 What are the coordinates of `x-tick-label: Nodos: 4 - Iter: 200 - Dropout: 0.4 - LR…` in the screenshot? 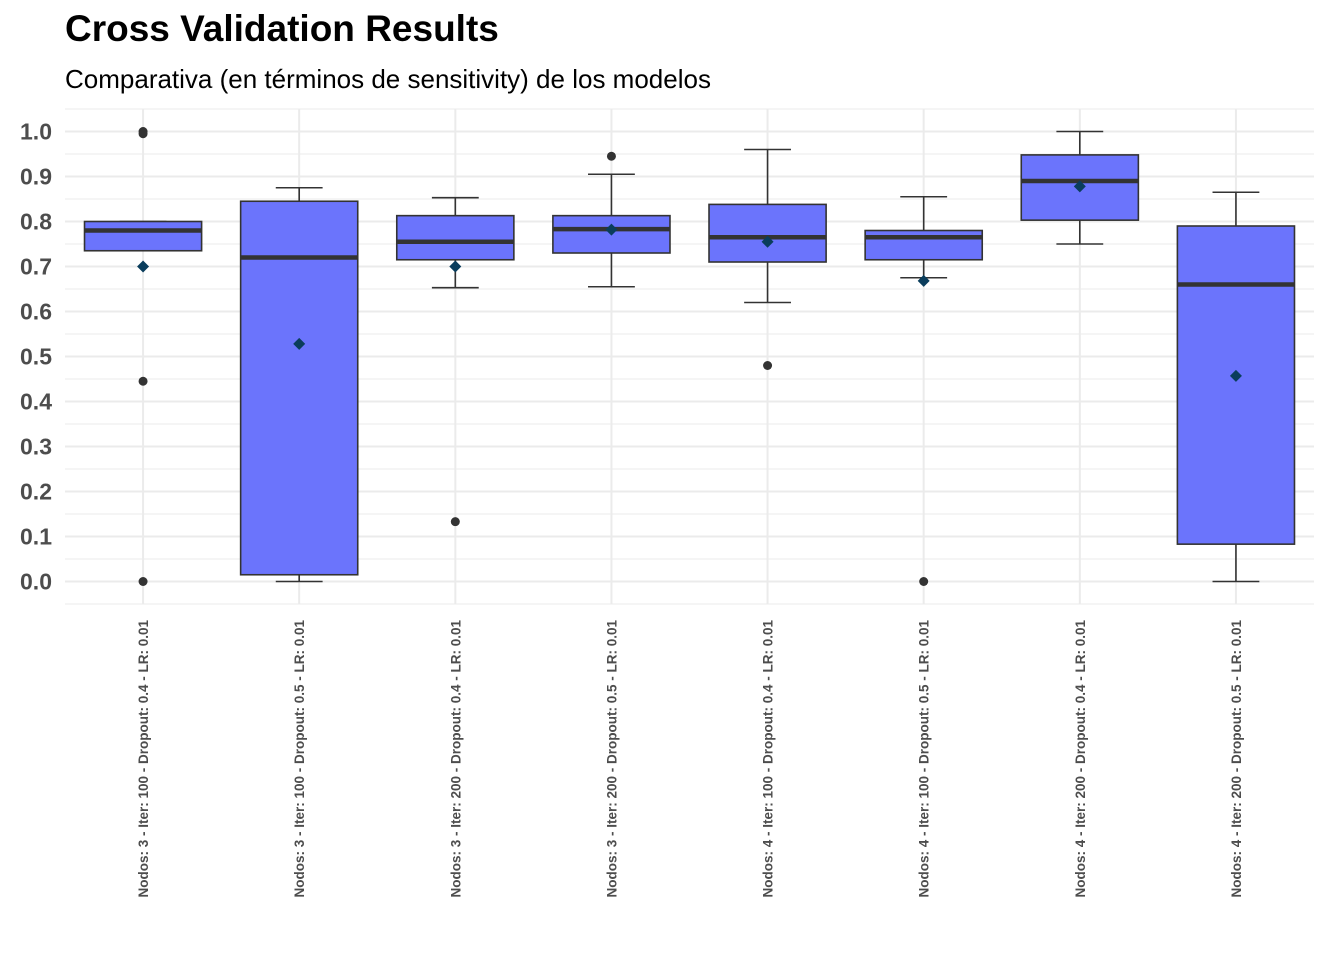 It's located at (1080, 759).